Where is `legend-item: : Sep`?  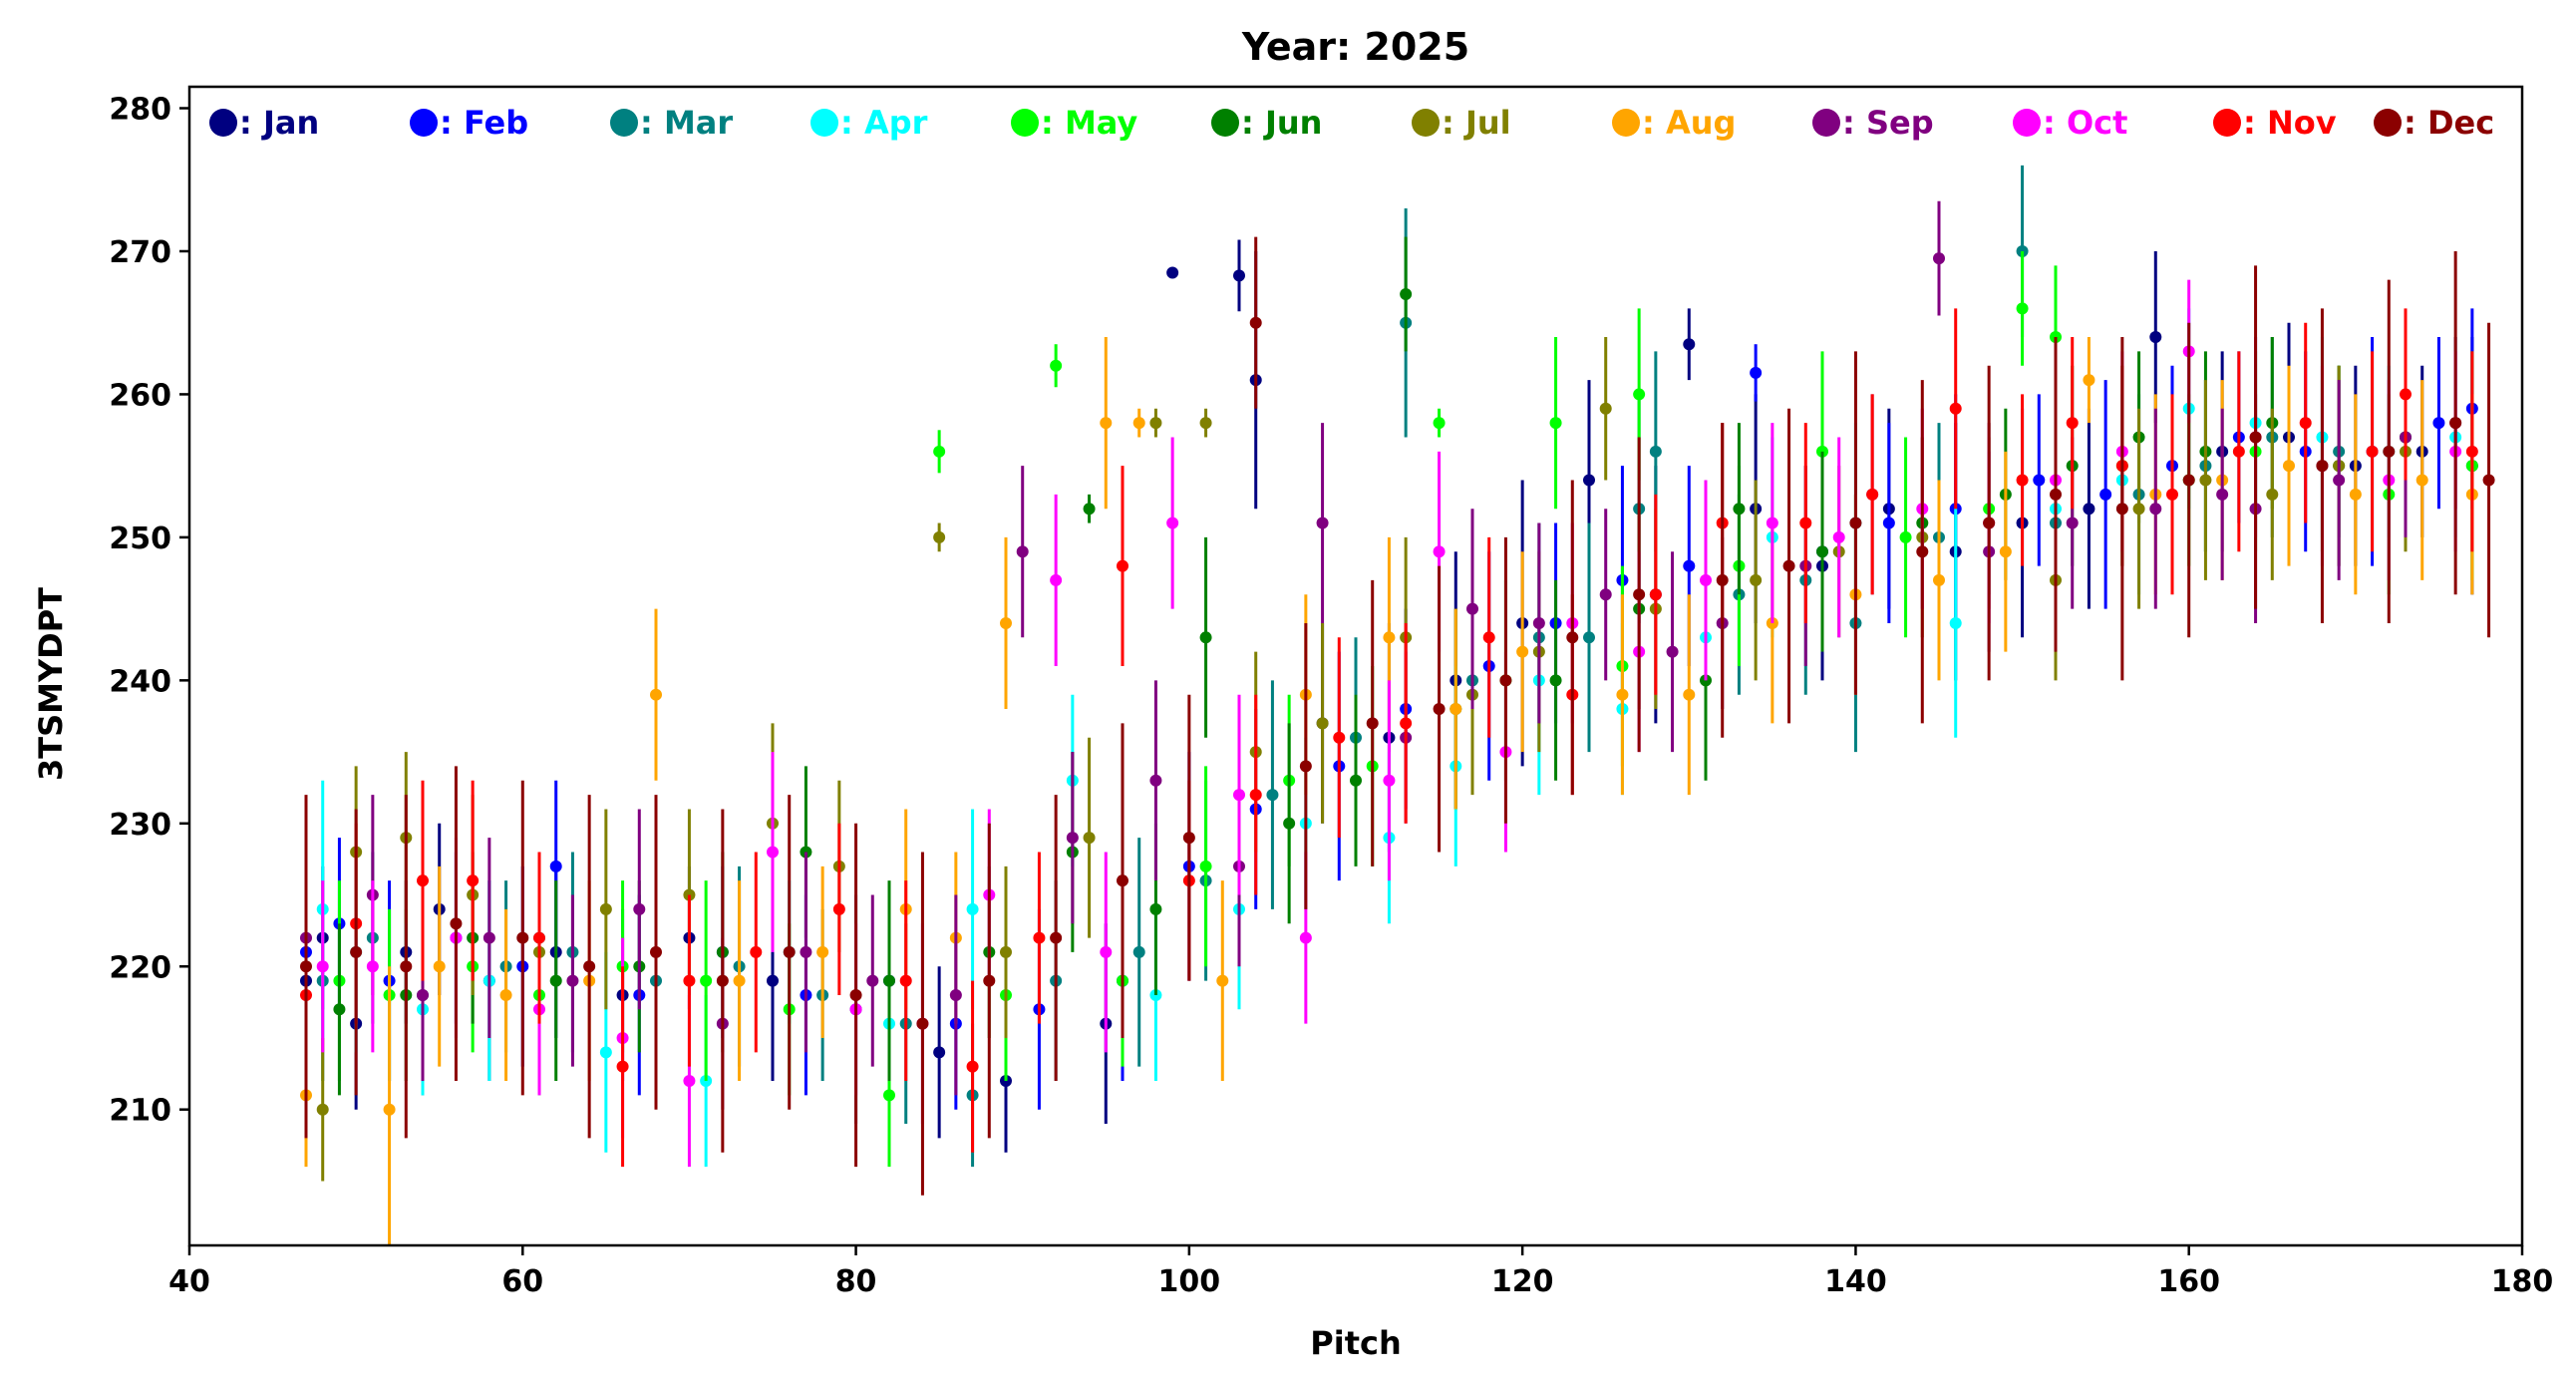
legend-item: : Sep is located at coordinates (1873, 123).